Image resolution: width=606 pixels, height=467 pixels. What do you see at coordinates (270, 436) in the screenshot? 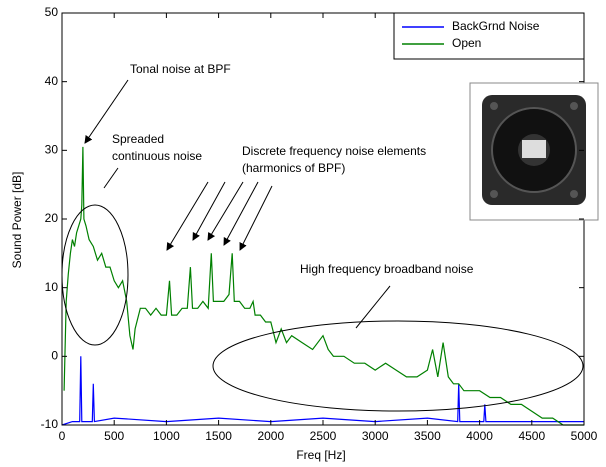
I see `x-tick-label: 2000` at bounding box center [270, 436].